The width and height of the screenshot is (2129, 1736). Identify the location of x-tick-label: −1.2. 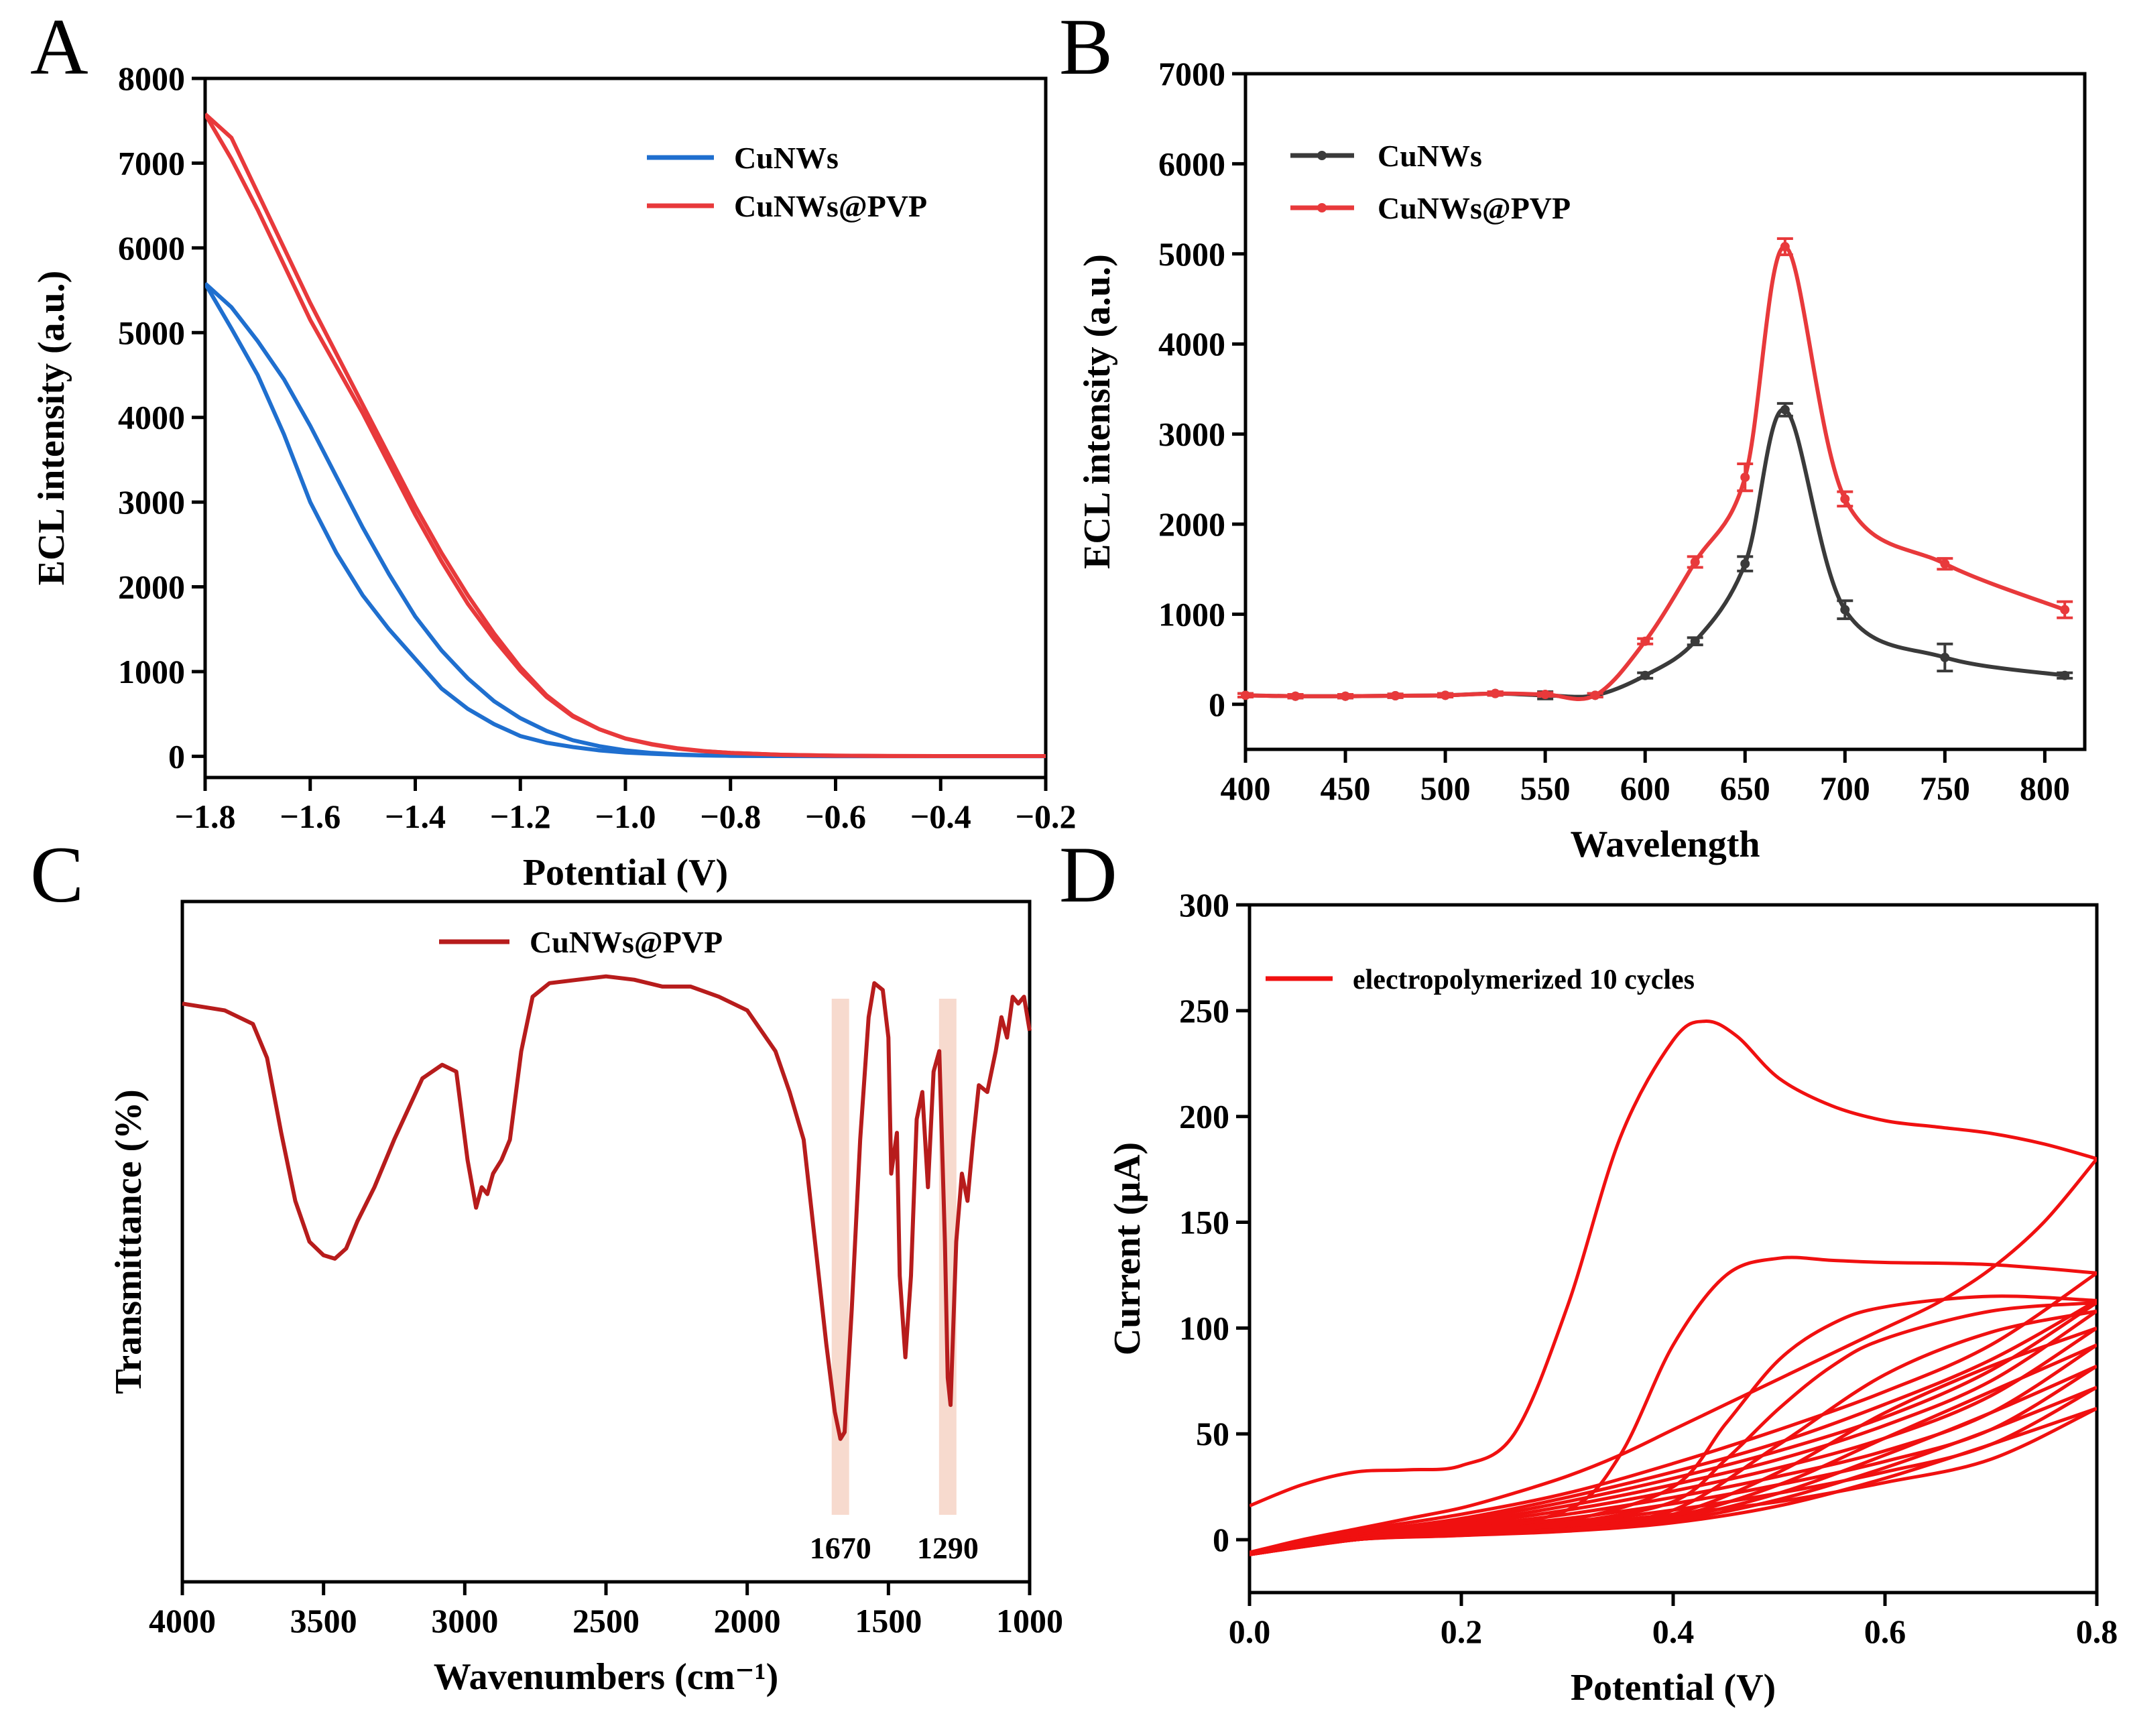
(520, 816).